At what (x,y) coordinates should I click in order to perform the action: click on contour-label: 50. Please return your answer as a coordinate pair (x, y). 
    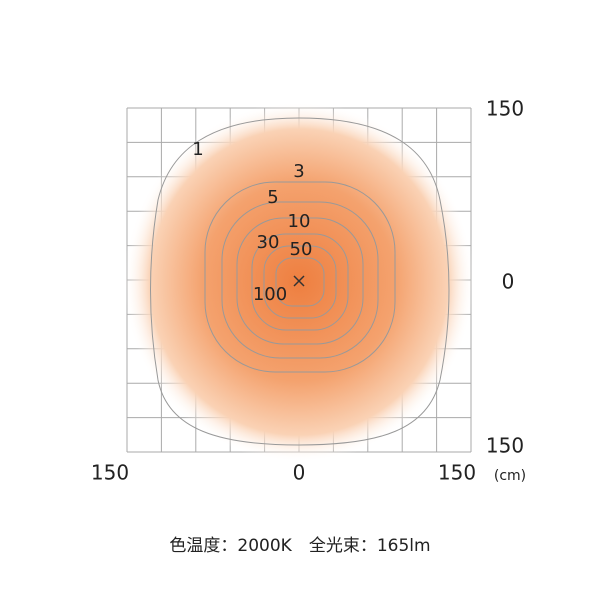
    Looking at the image, I should click on (301, 249).